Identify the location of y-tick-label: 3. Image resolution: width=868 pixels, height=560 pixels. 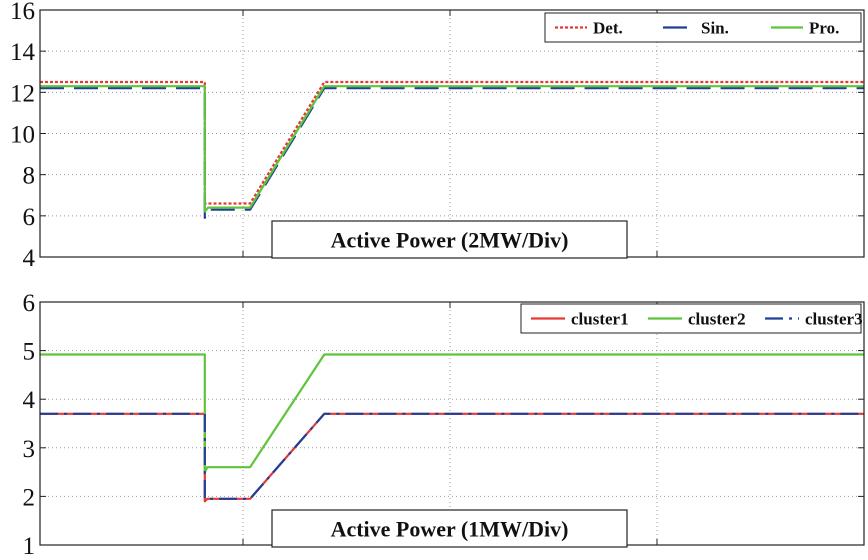
(29, 449).